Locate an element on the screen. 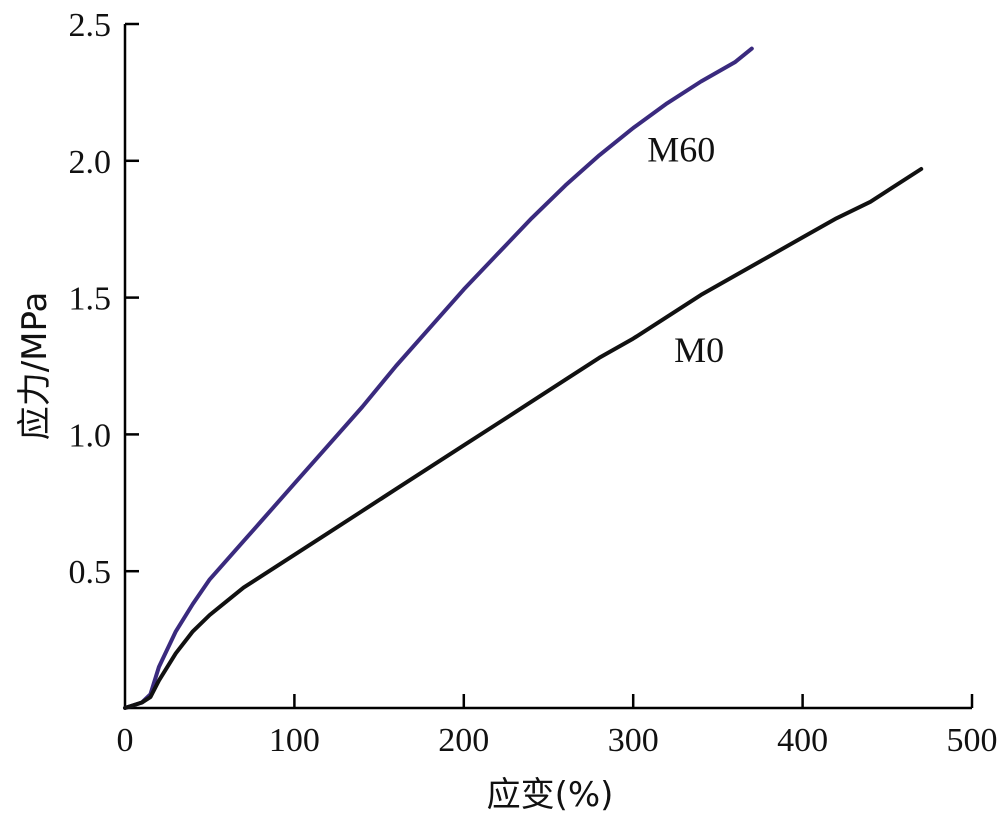 Image resolution: width=1000 pixels, height=816 pixels. y-tick-label: 2.0 is located at coordinates (90, 162).